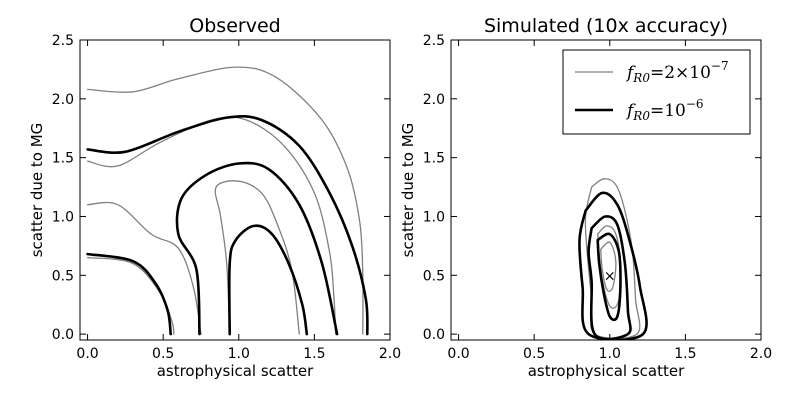 This screenshot has height=400, width=800. I want to click on panel-title: Simulated (10x accuracy), so click(606, 26).